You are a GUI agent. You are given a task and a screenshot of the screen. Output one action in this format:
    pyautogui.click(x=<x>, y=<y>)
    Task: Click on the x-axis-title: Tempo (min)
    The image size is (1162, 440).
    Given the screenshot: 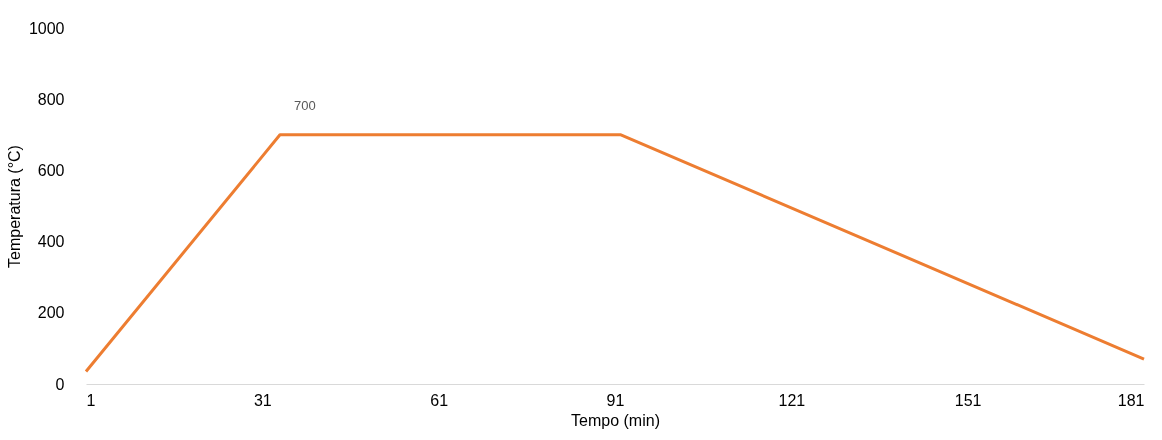 What is the action you would take?
    pyautogui.click(x=615, y=420)
    